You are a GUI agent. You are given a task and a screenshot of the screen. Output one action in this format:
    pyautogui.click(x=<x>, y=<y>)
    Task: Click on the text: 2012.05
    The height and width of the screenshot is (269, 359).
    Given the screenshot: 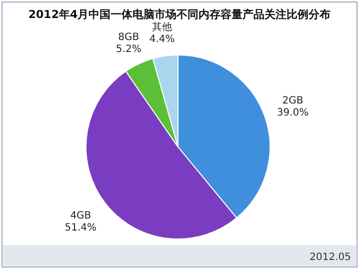 What is the action you would take?
    pyautogui.click(x=330, y=257)
    